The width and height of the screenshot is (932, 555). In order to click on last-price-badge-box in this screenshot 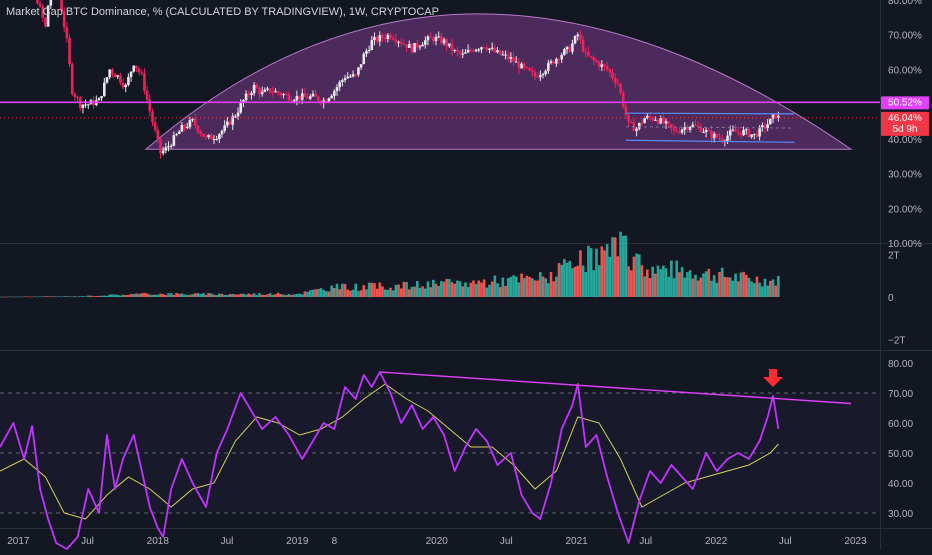, I will do `click(905, 123)`.